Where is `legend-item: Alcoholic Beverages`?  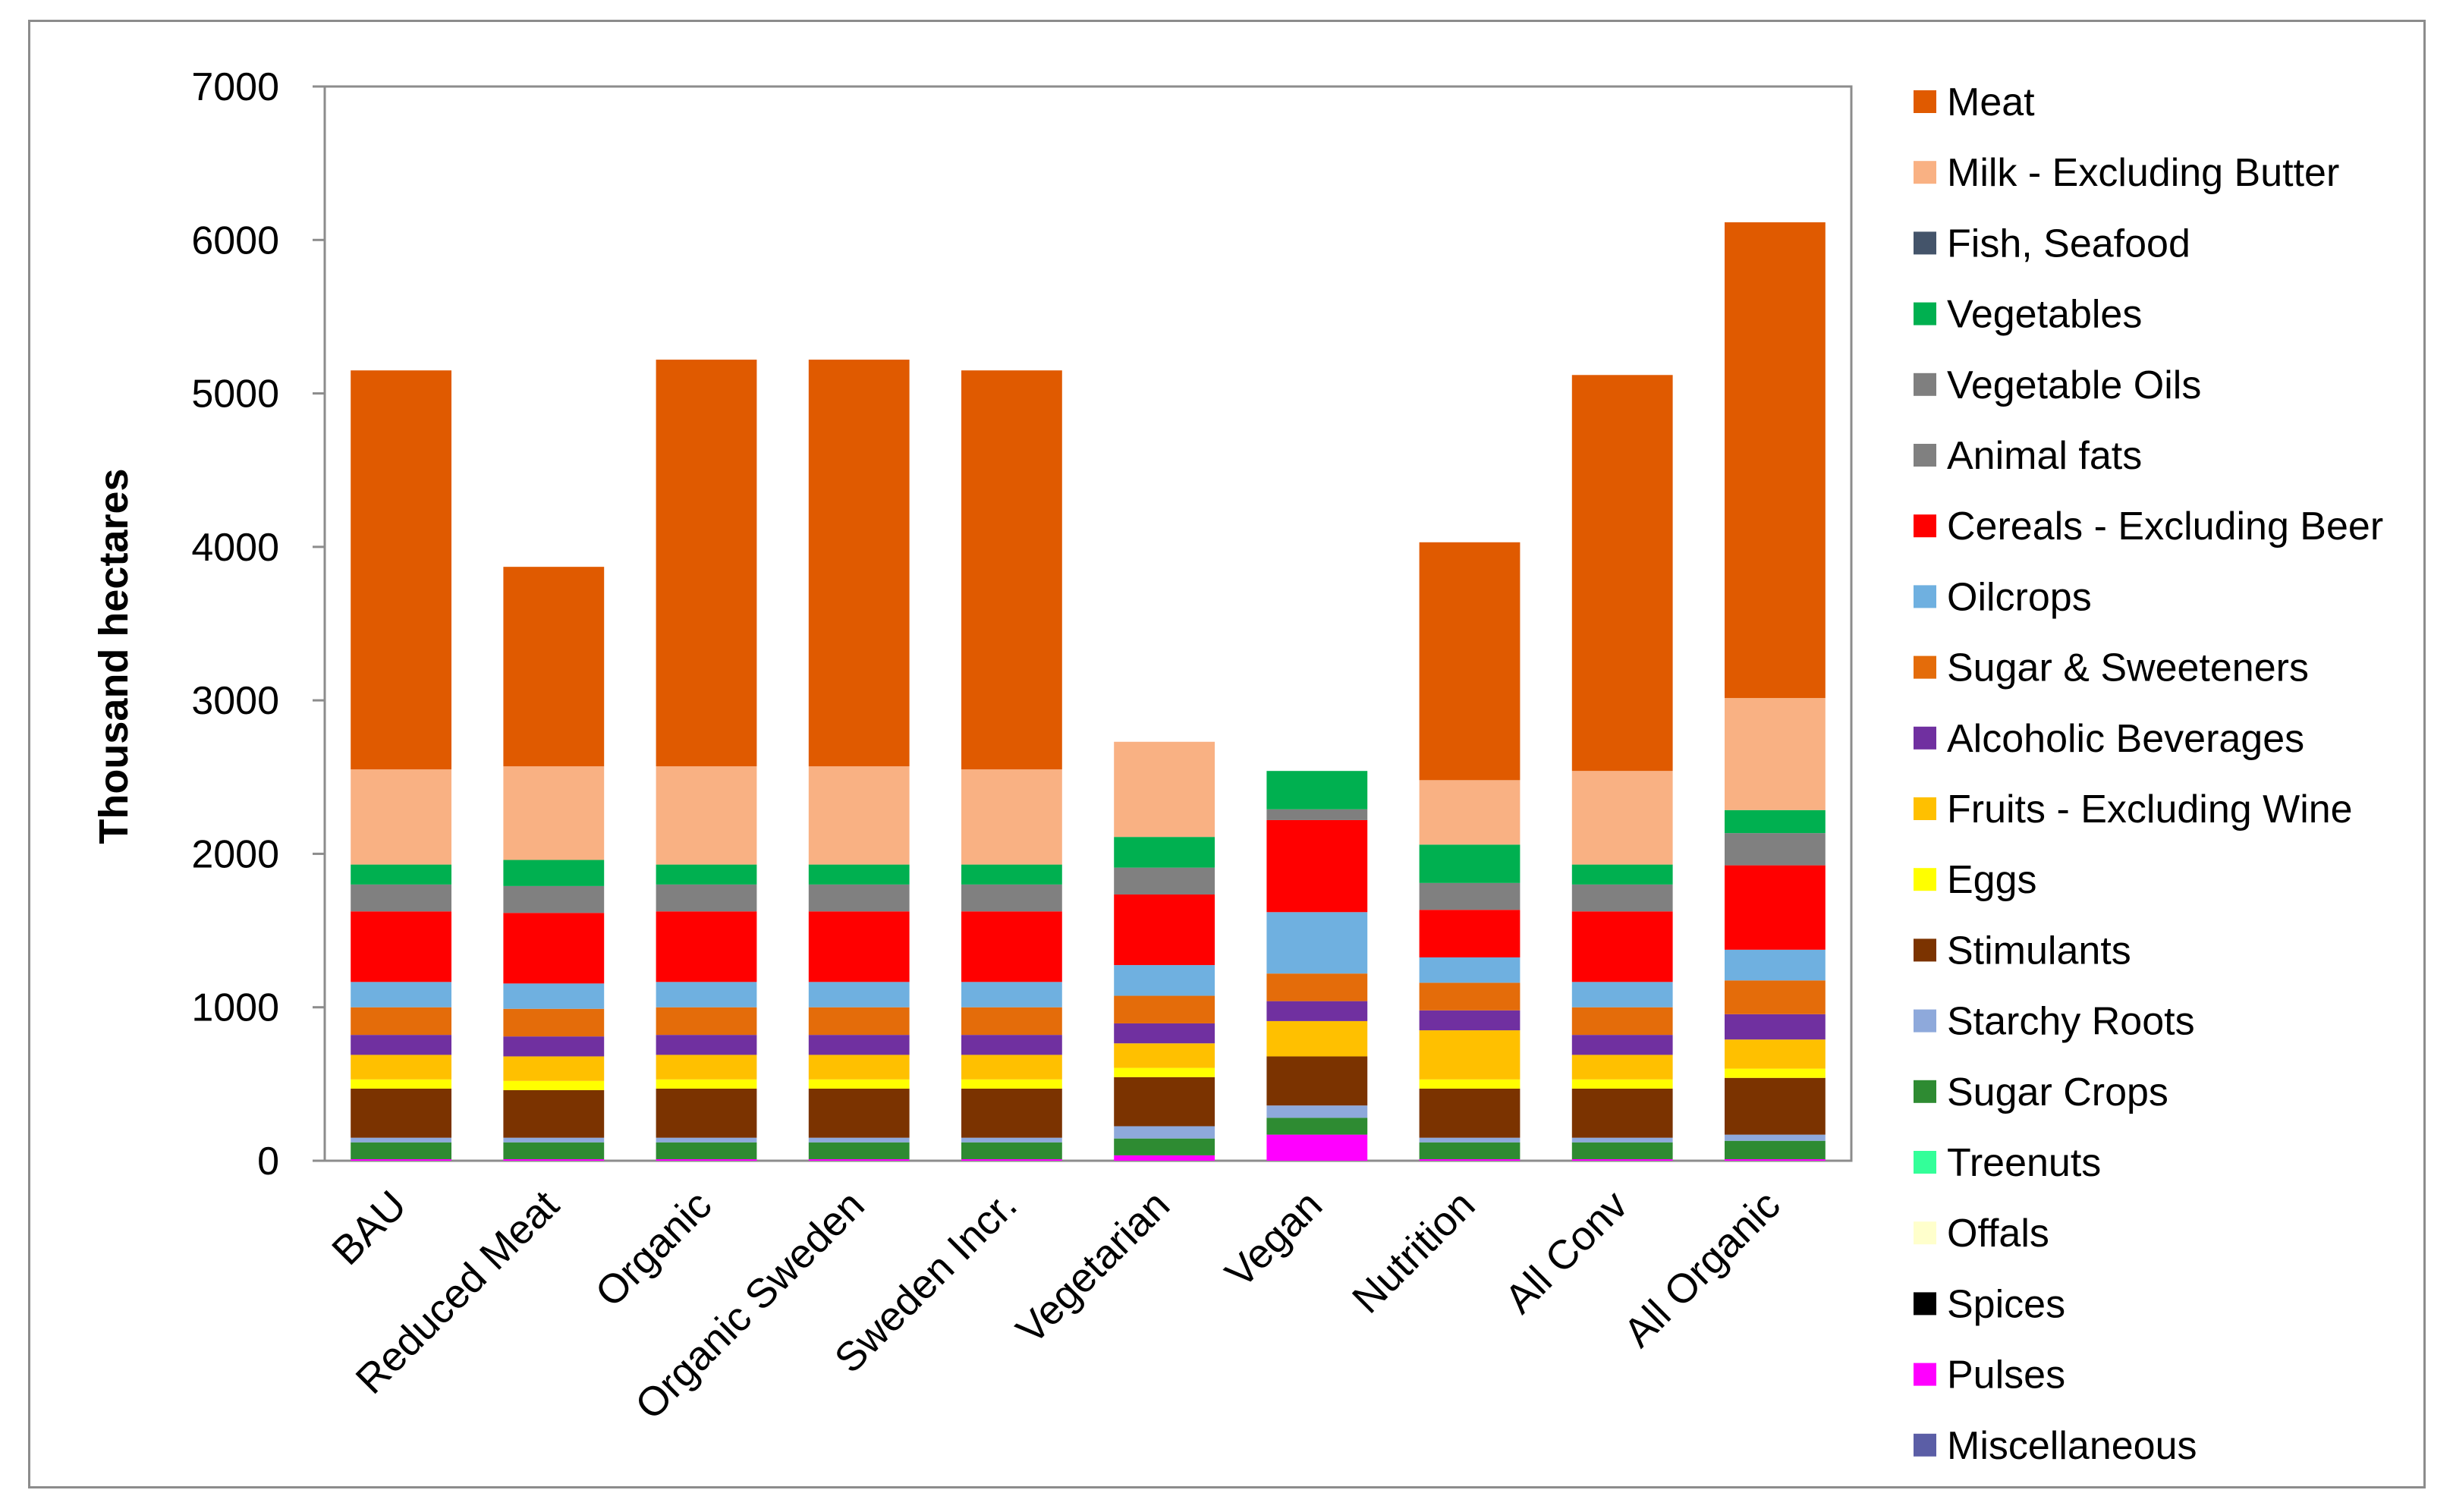
legend-item: Alcoholic Beverages is located at coordinates (2109, 739).